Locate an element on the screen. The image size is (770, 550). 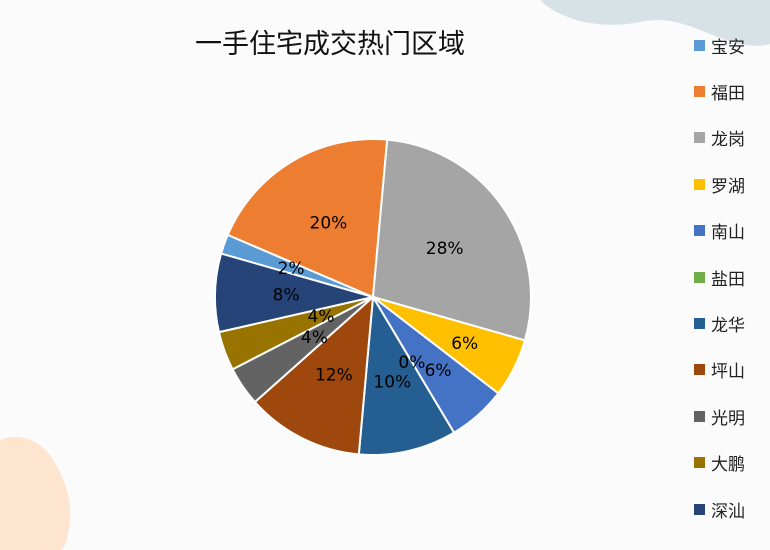
data-label-0: 2% is located at coordinates (291, 269).